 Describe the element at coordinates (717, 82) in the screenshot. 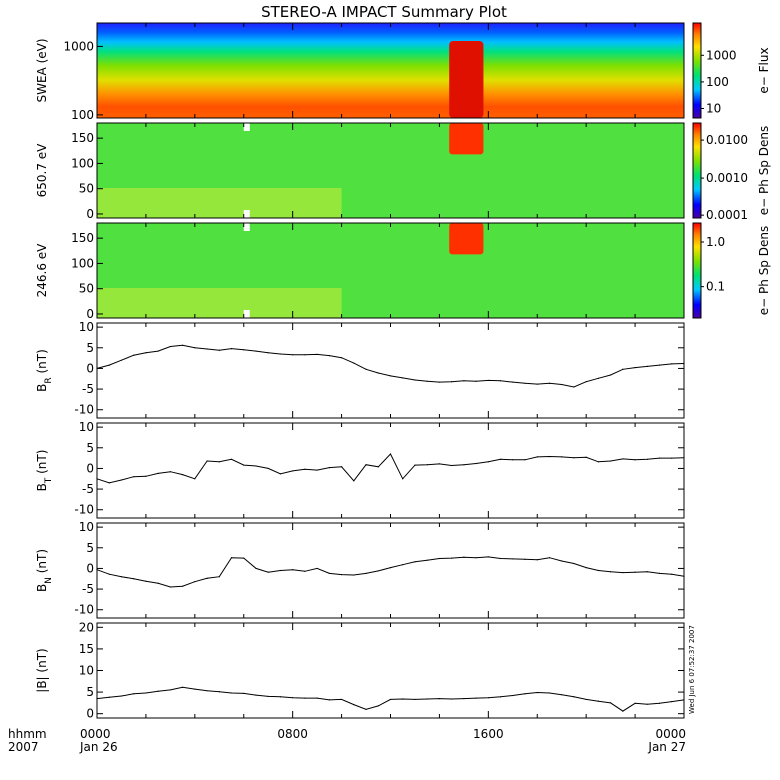

I see `colorbar-tick-label: 100` at that location.